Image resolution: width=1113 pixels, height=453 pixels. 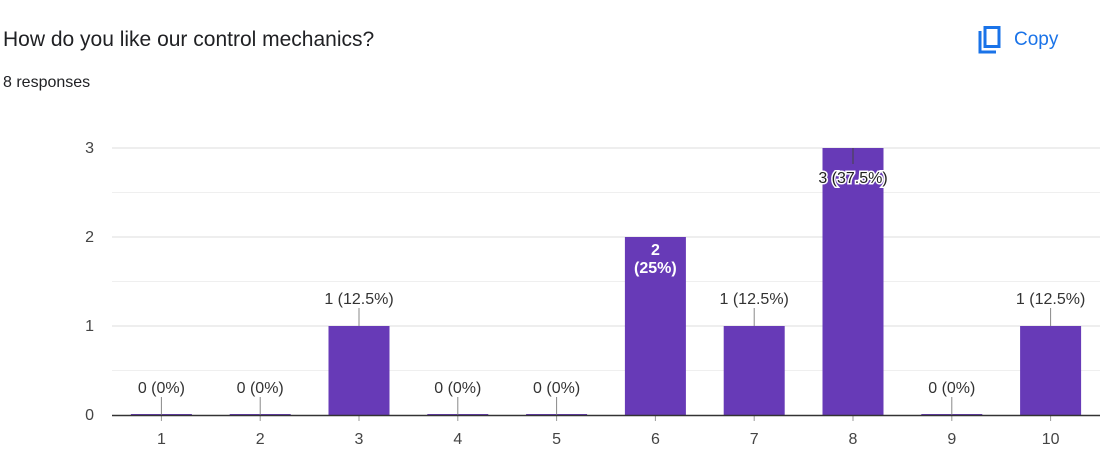 I want to click on x-tick-label: 9, so click(x=951, y=439).